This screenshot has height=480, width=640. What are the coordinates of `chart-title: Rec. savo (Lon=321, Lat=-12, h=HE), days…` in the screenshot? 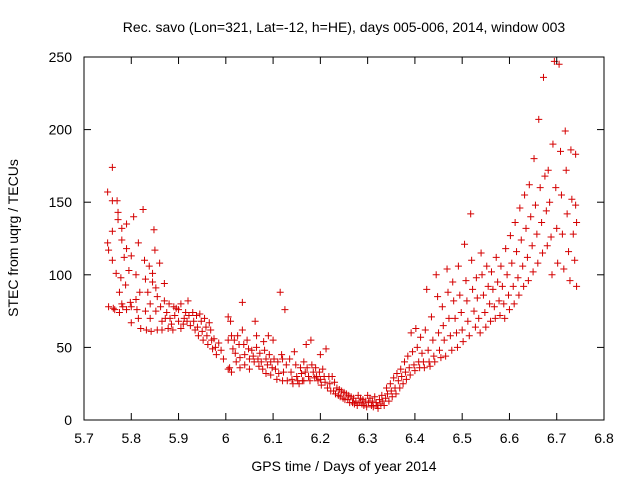 It's located at (344, 27).